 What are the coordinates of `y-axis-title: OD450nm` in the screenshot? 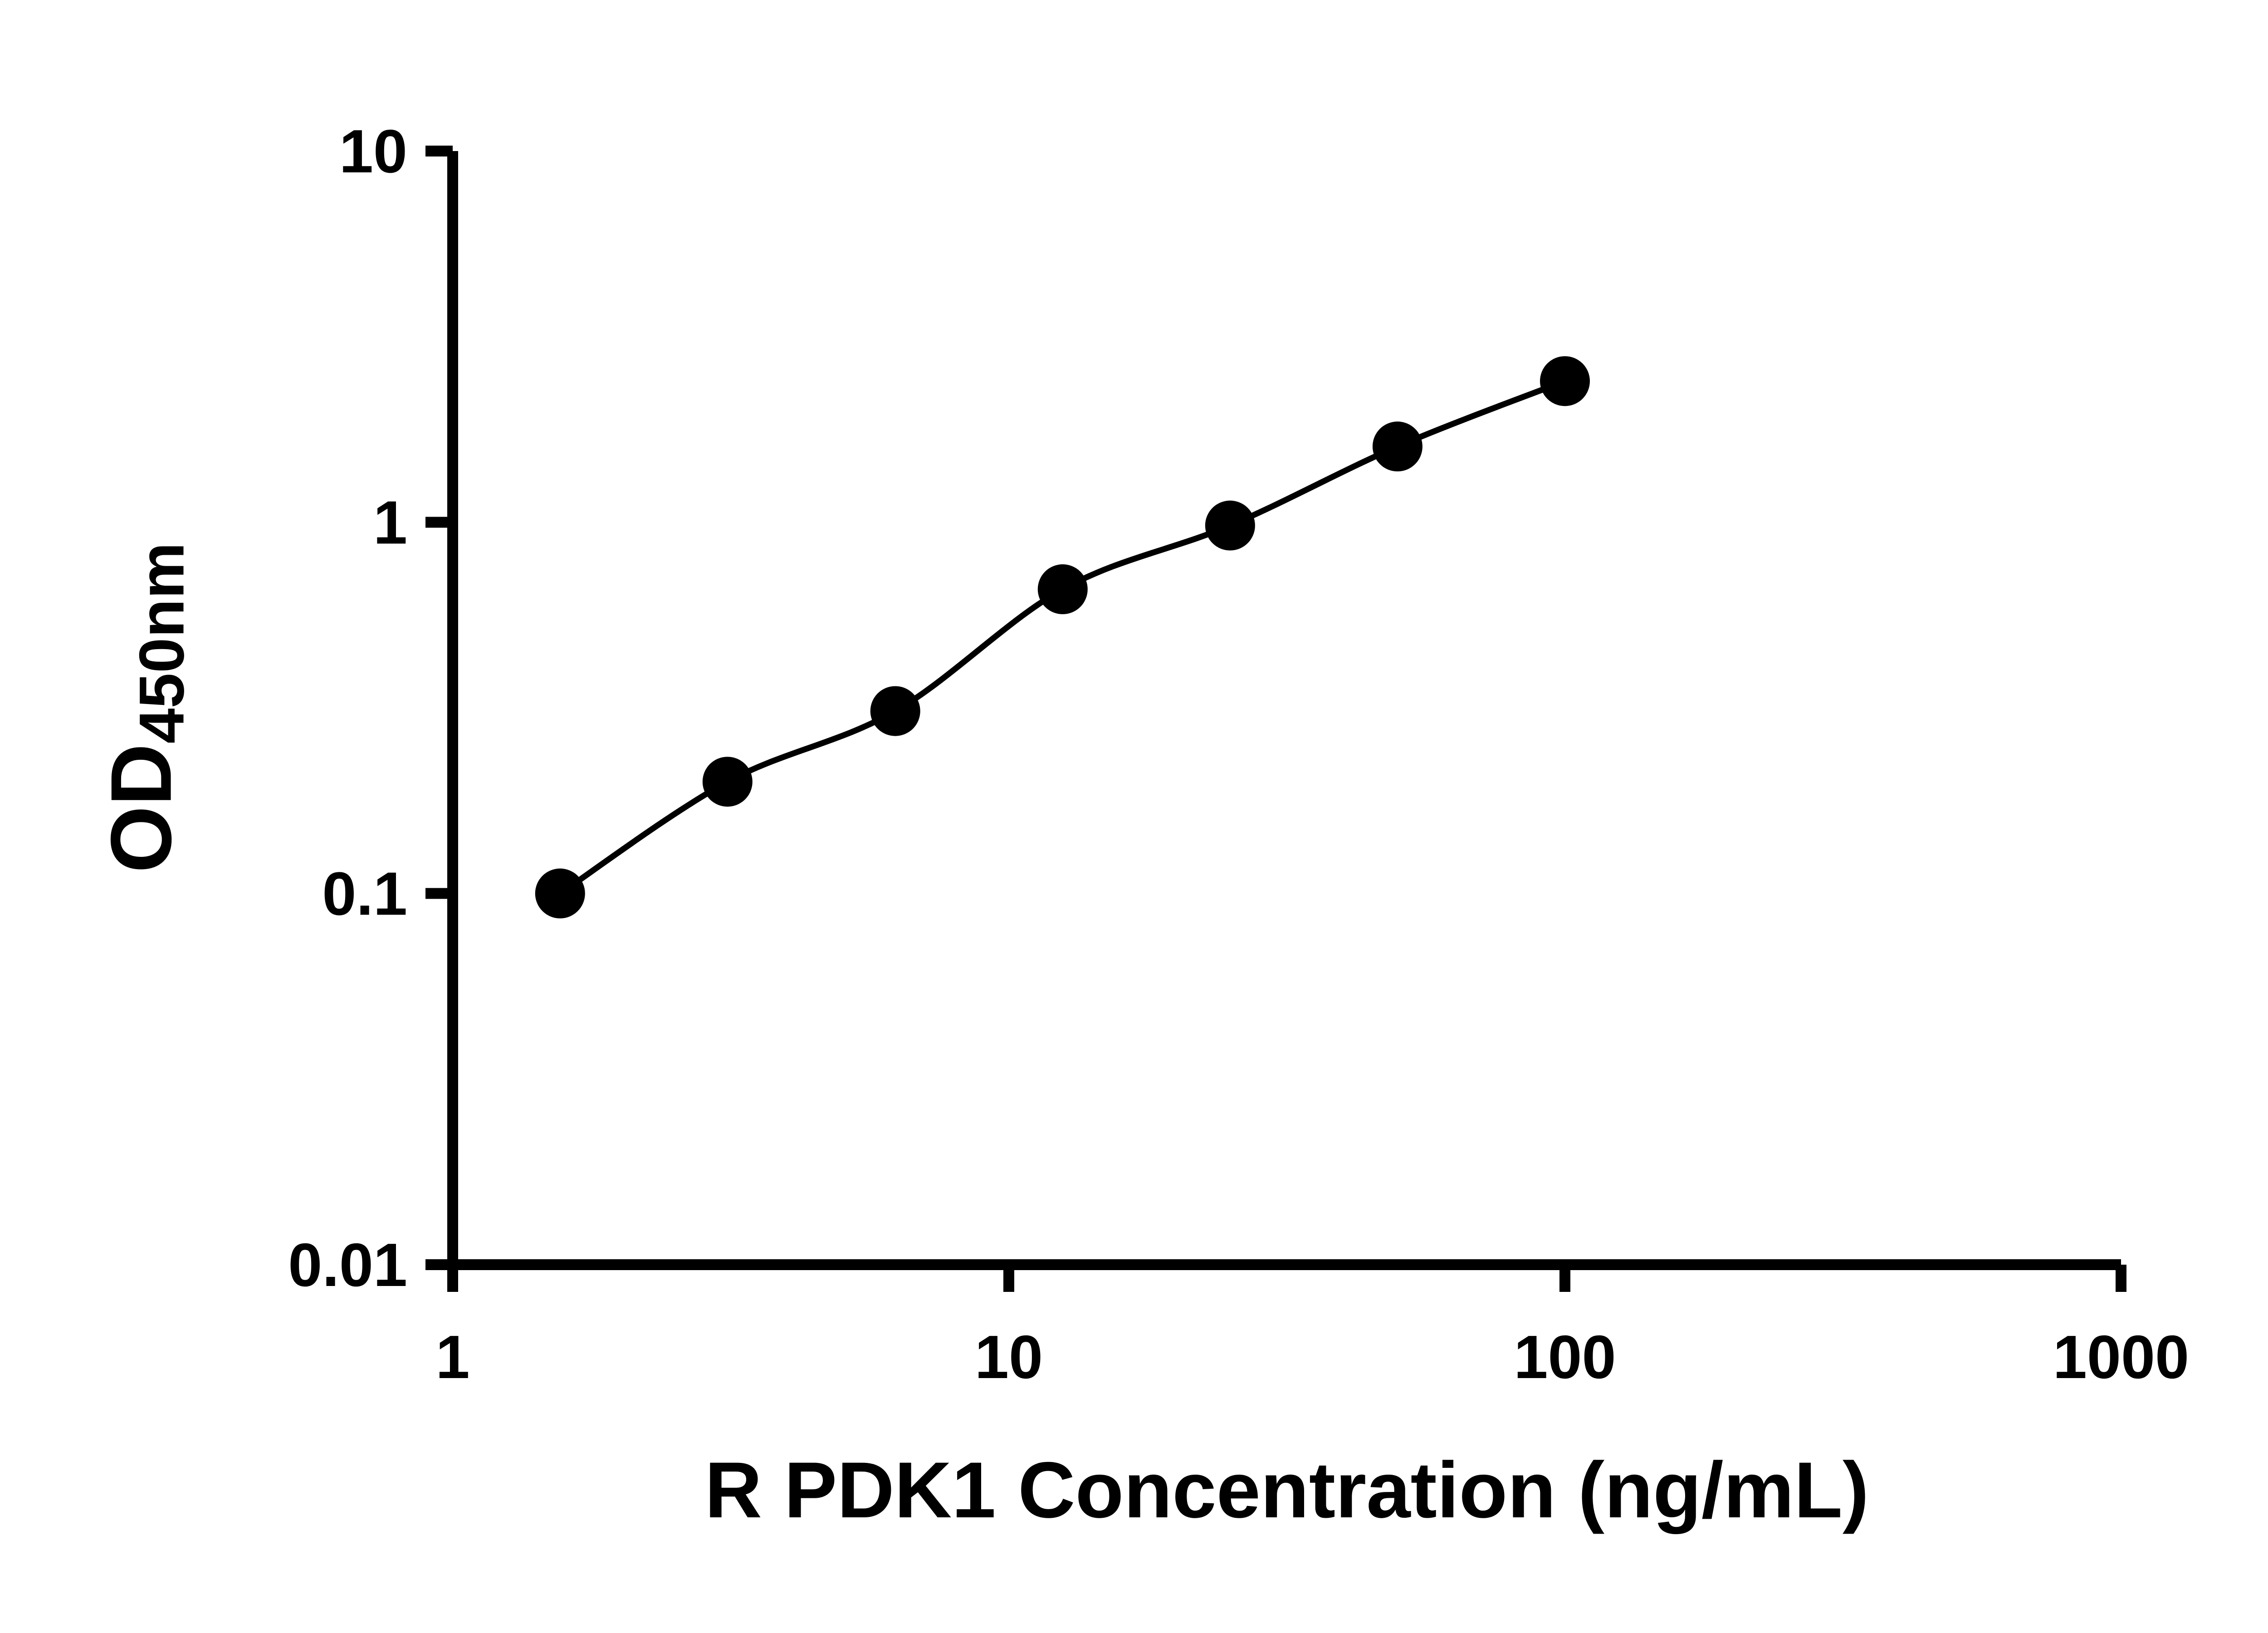 It's located at (146, 708).